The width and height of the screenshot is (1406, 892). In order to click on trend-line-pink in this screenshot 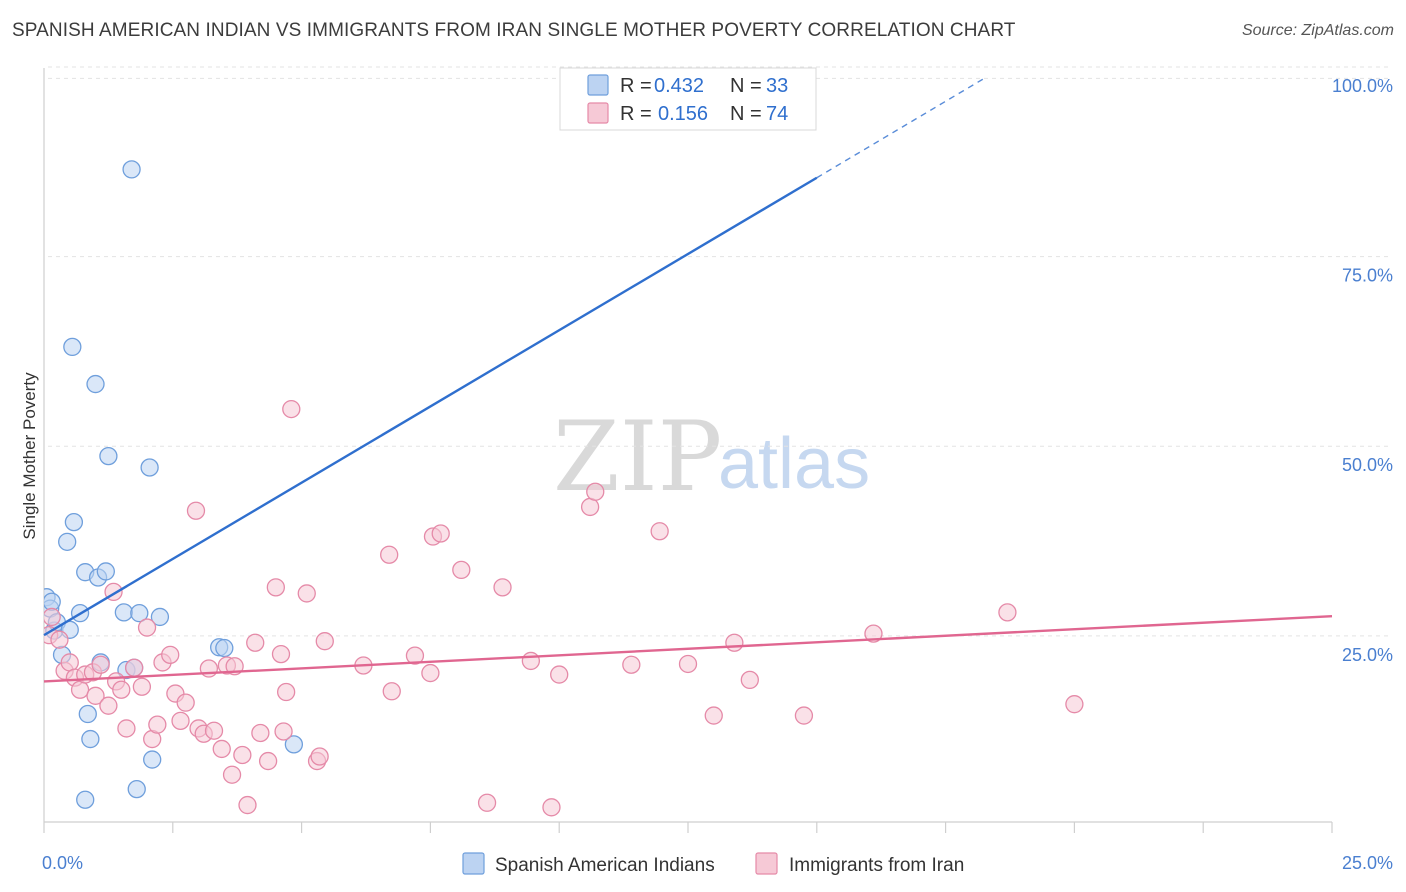, I will do `click(688, 648)`.